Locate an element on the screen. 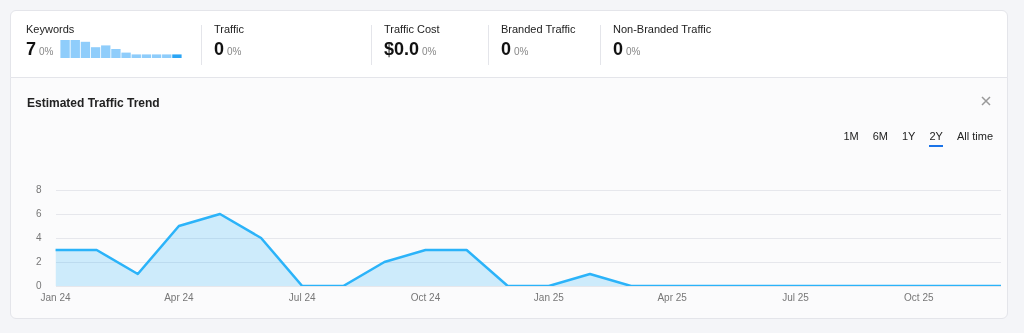  x-tick-label: Oct 24 is located at coordinates (425, 297).